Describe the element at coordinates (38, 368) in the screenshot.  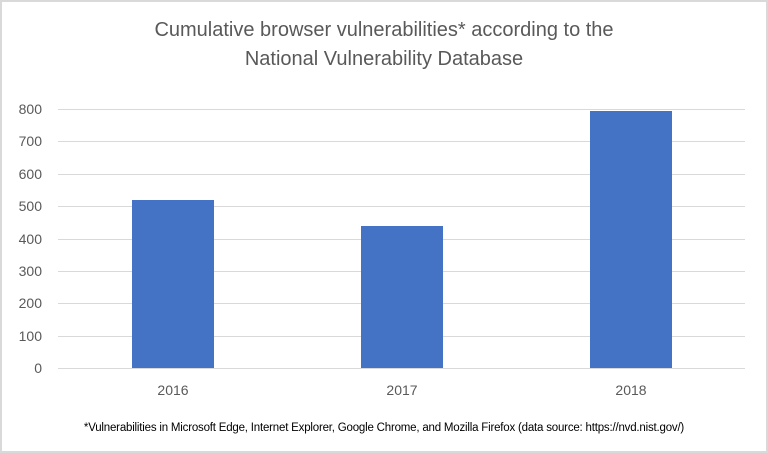
I see `y-axis-tick-label: 0` at that location.